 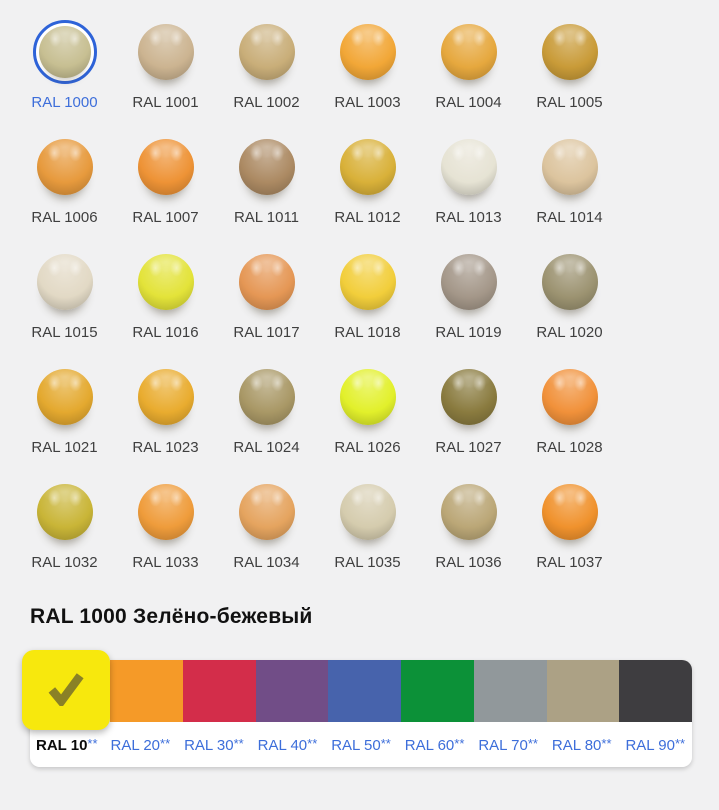 I want to click on ral-color-item: RAL 1033, so click(x=165, y=533).